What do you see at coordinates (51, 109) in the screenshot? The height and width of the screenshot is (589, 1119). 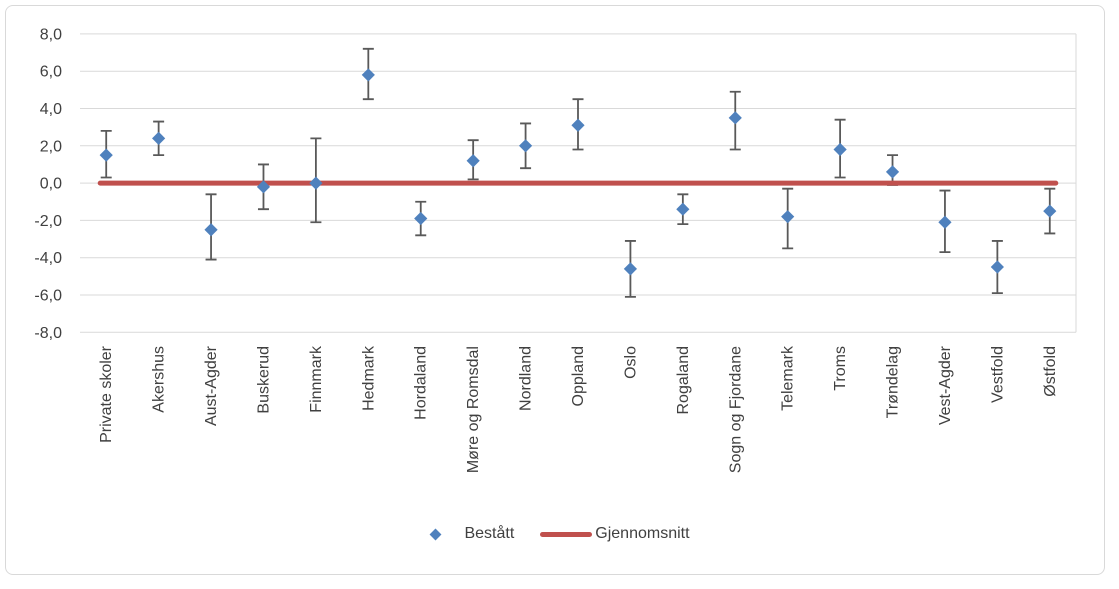 I see `y-tick-label: 4,0` at bounding box center [51, 109].